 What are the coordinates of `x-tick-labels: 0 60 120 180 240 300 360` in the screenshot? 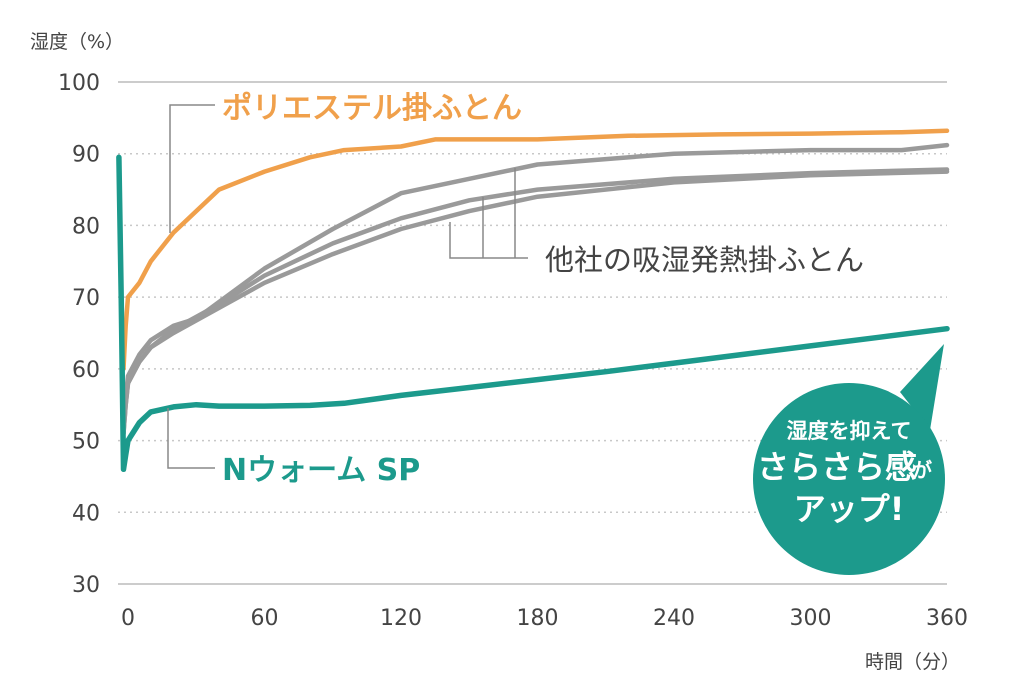 It's located at (544, 618).